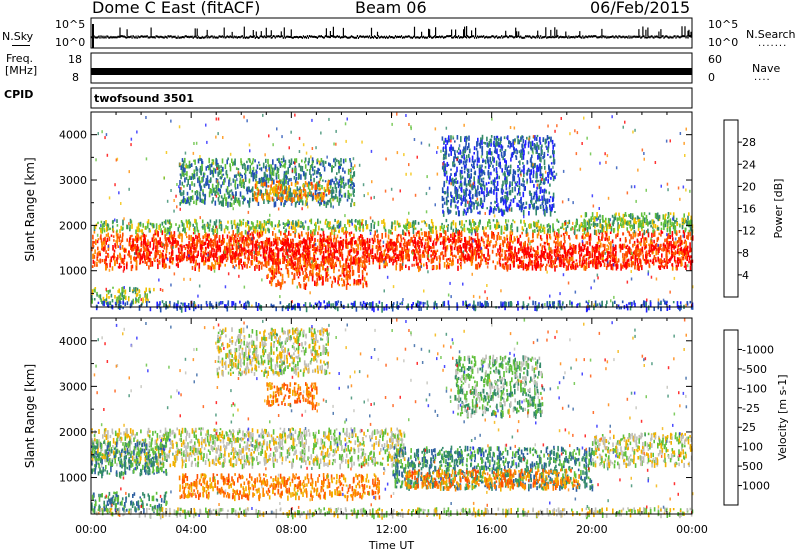  I want to click on velocity-ytick-label-0: 1000, so click(73, 478).